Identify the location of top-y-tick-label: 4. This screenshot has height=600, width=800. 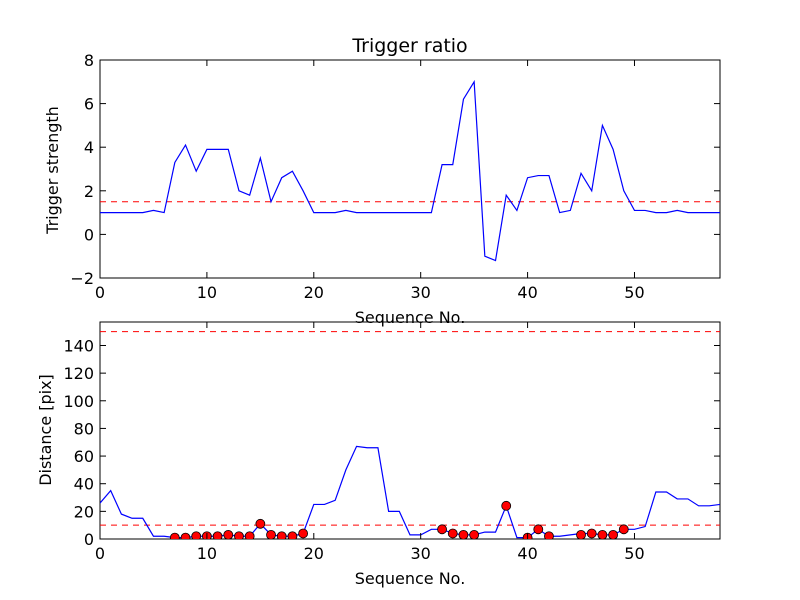
(89, 147).